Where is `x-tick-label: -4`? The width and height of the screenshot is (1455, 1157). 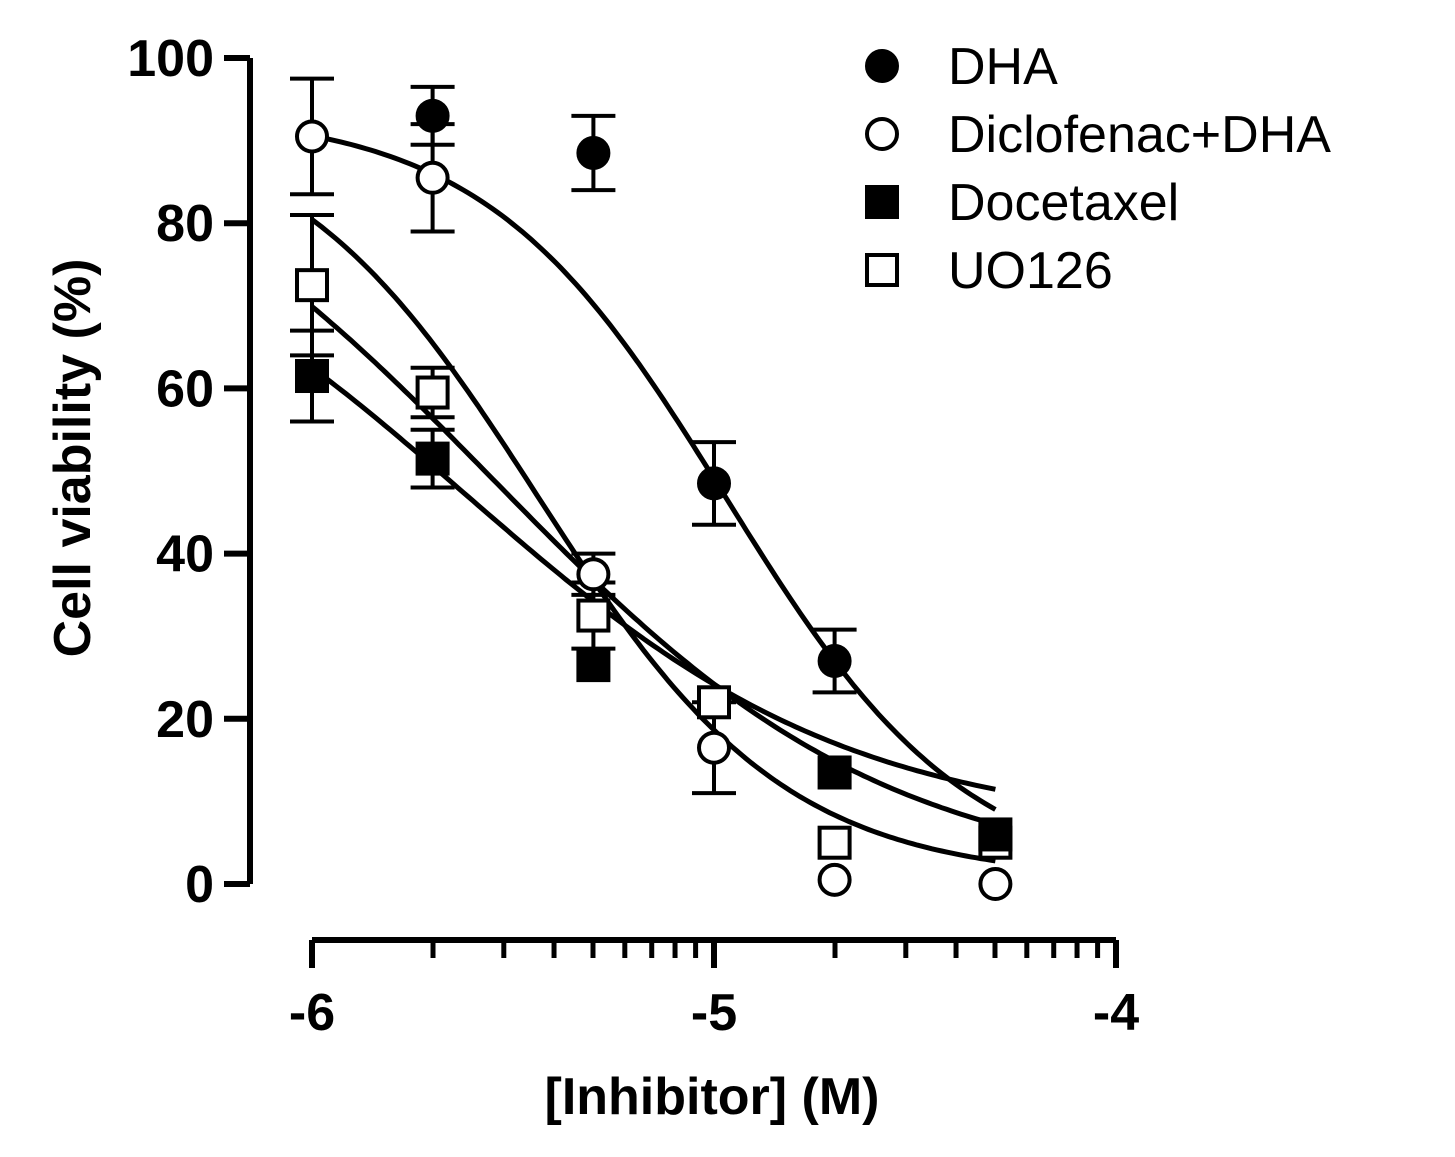
x-tick-label: -4 is located at coordinates (1116, 1013).